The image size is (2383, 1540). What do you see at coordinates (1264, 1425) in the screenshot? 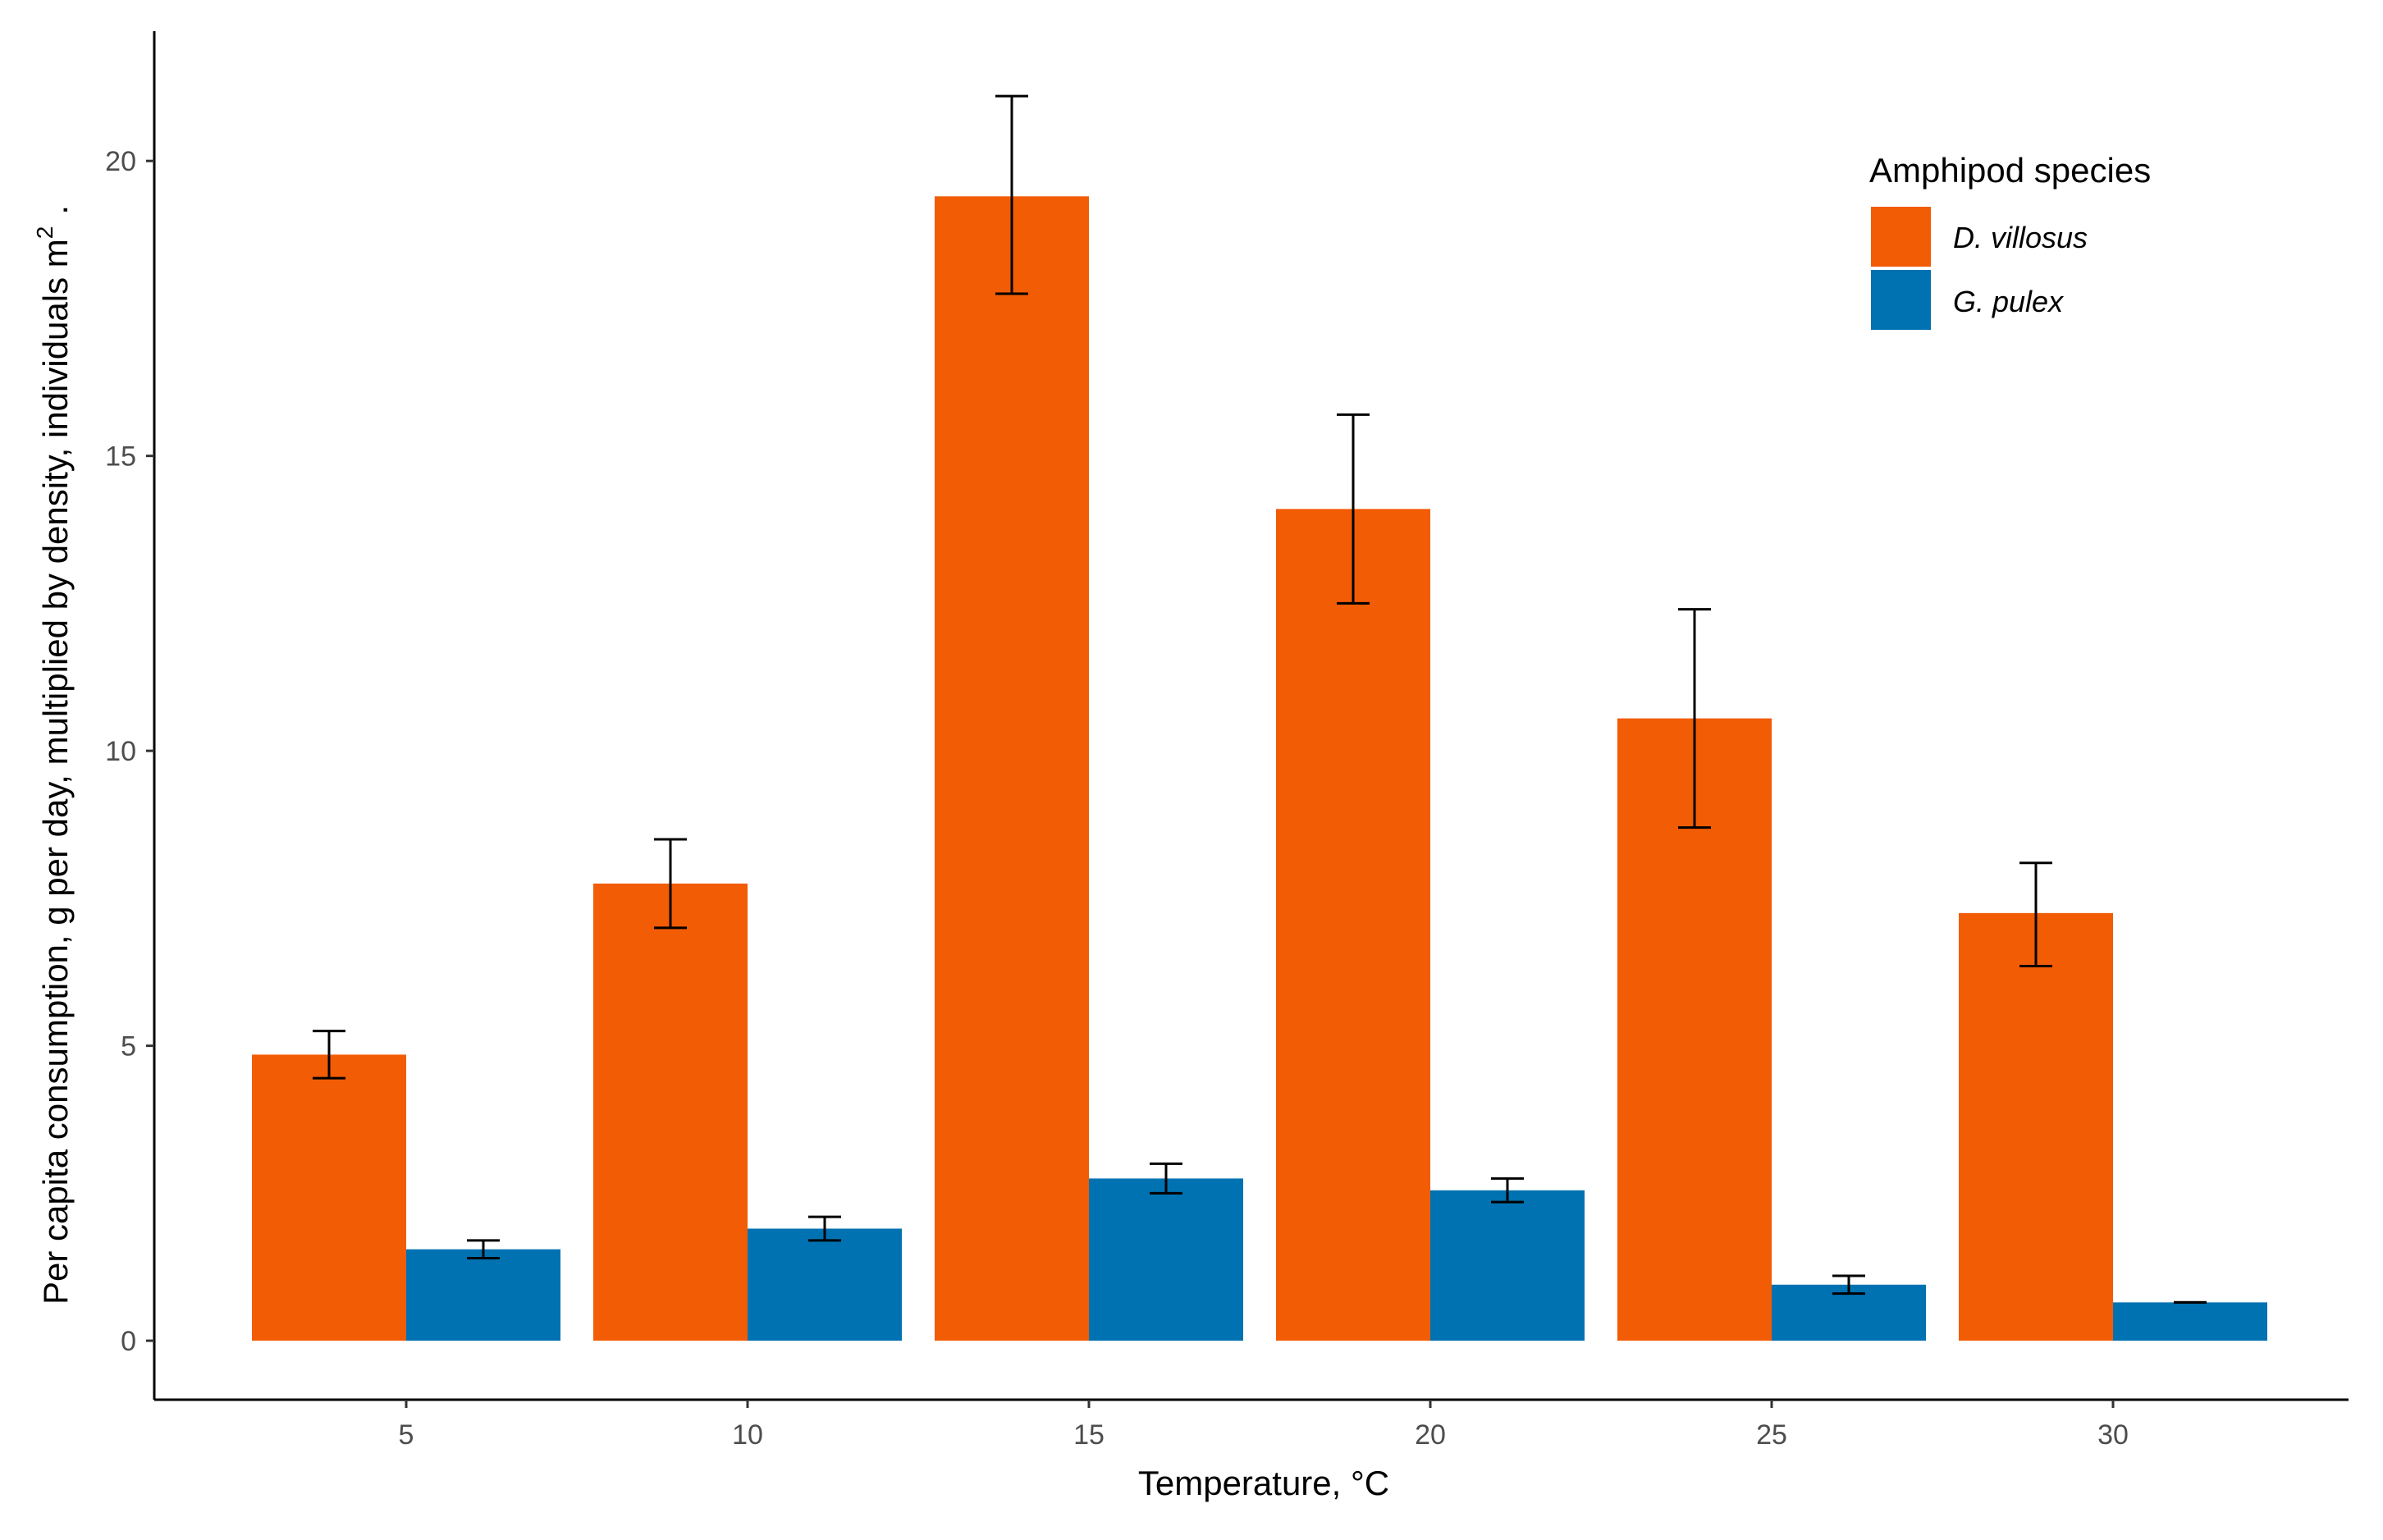
I see `x-ticks: 5 10 15 20 25 30` at bounding box center [1264, 1425].